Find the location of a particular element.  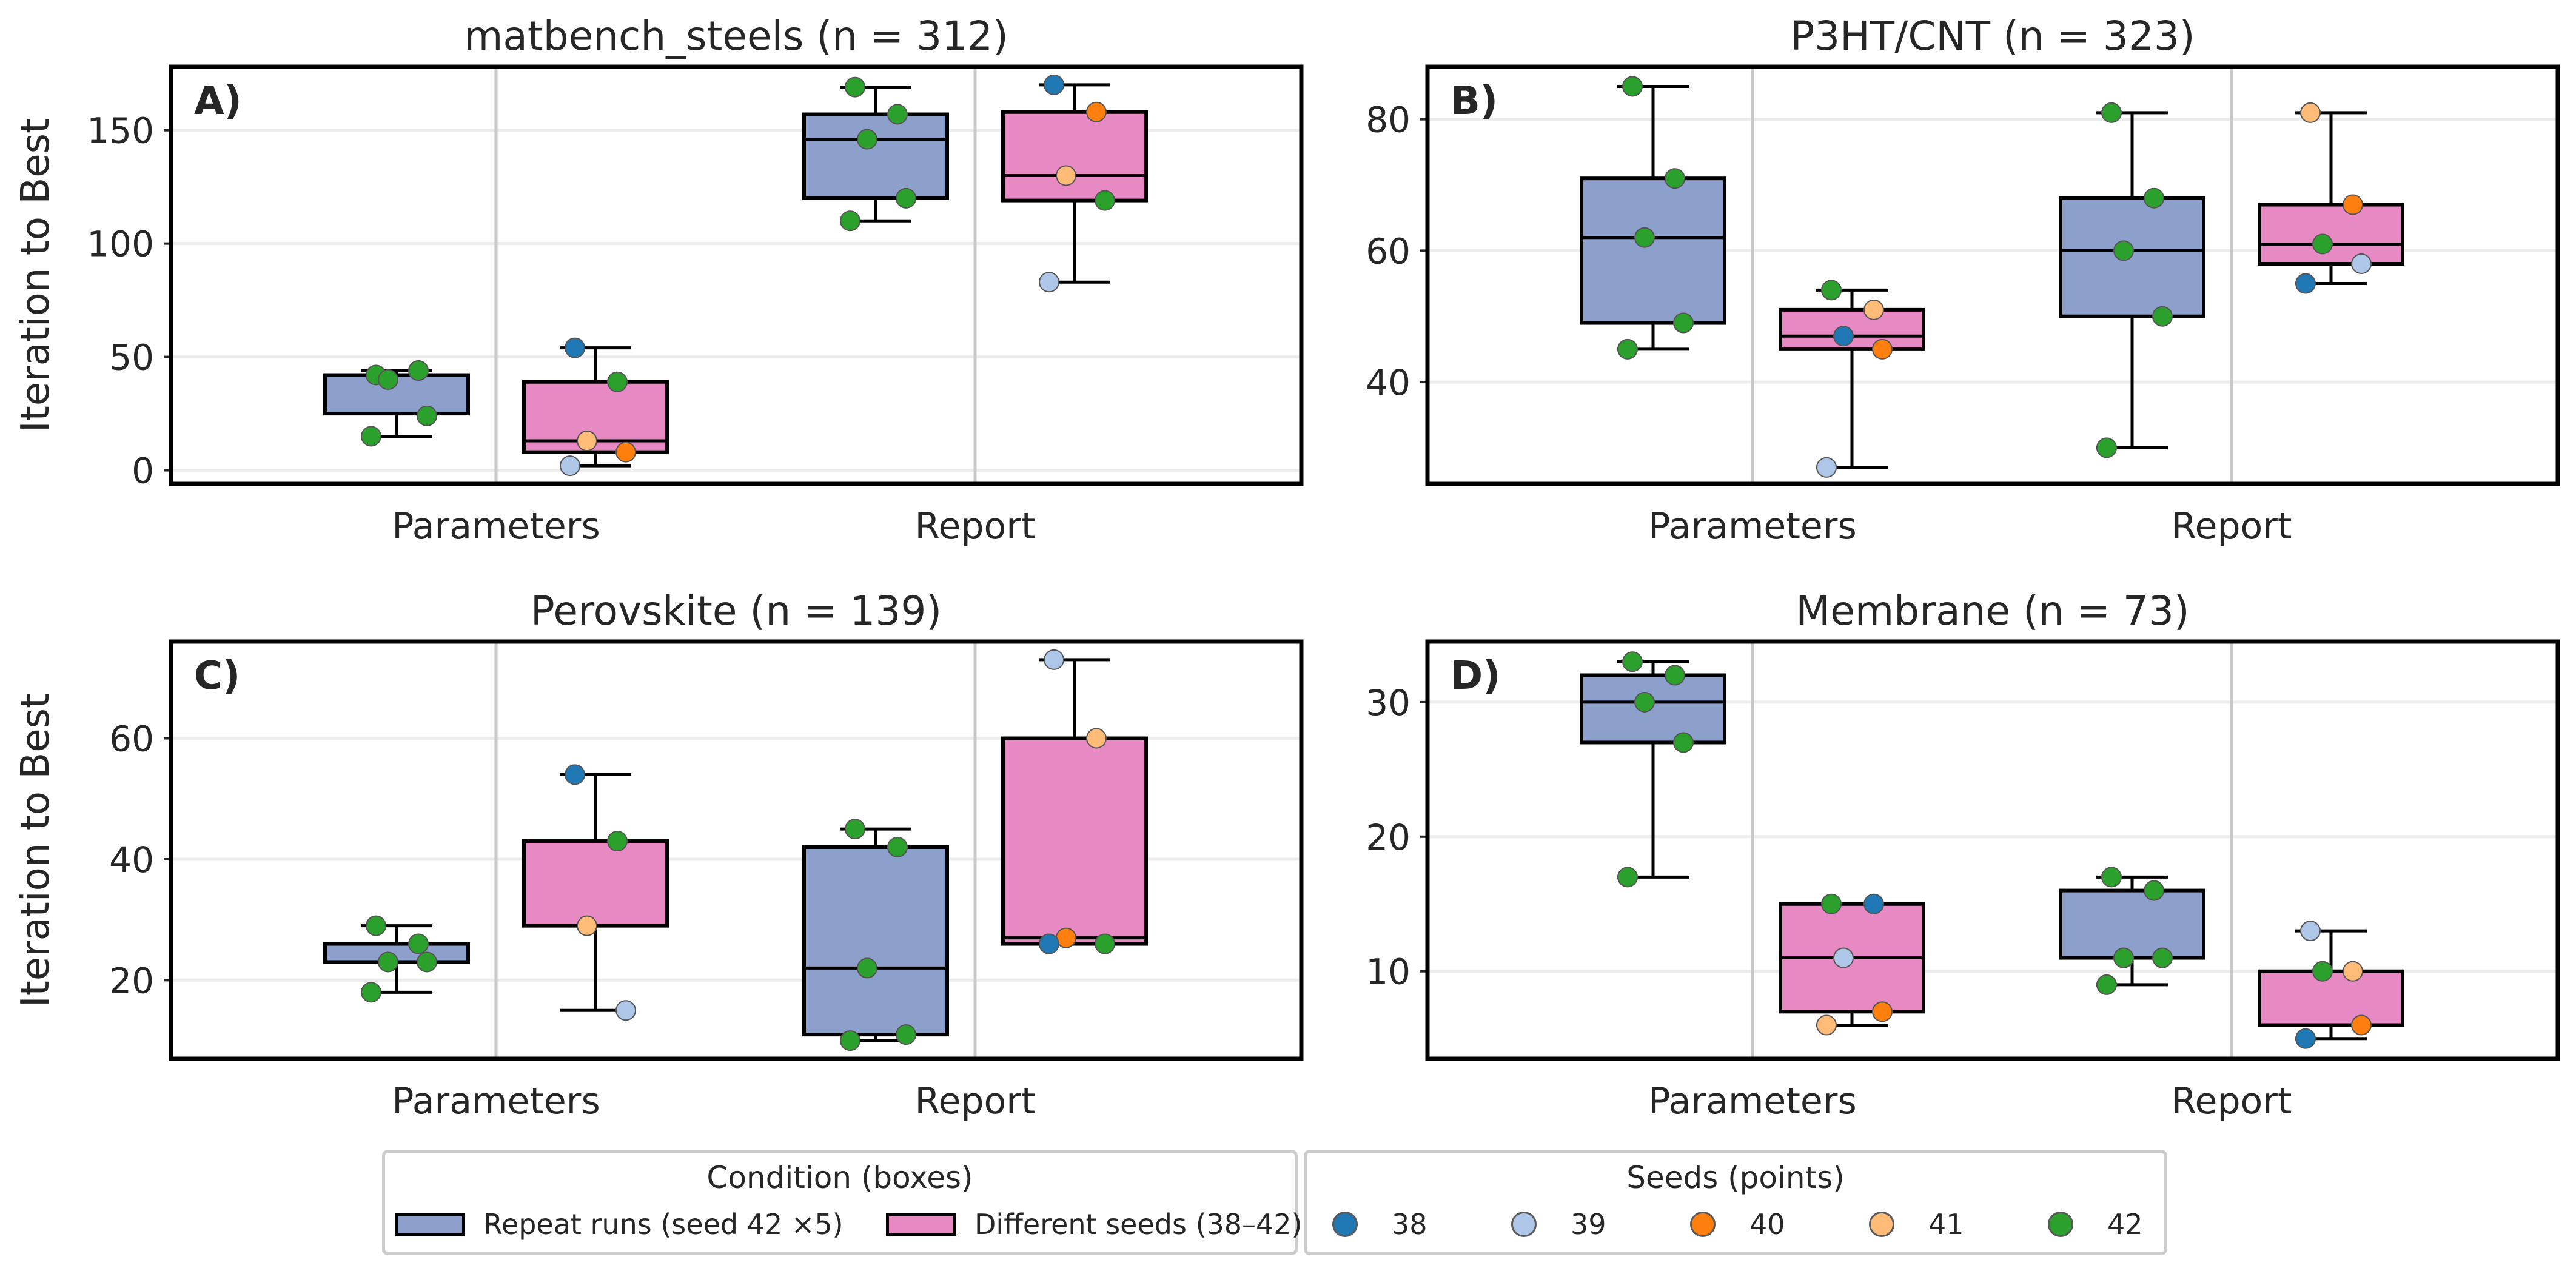

legend-condition-title: Condition (boxes) is located at coordinates (839, 1177).